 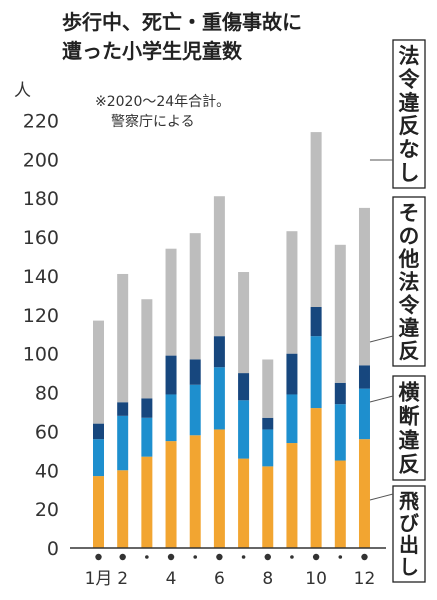 I want to click on bar-segment-s0-m8, so click(x=268, y=507).